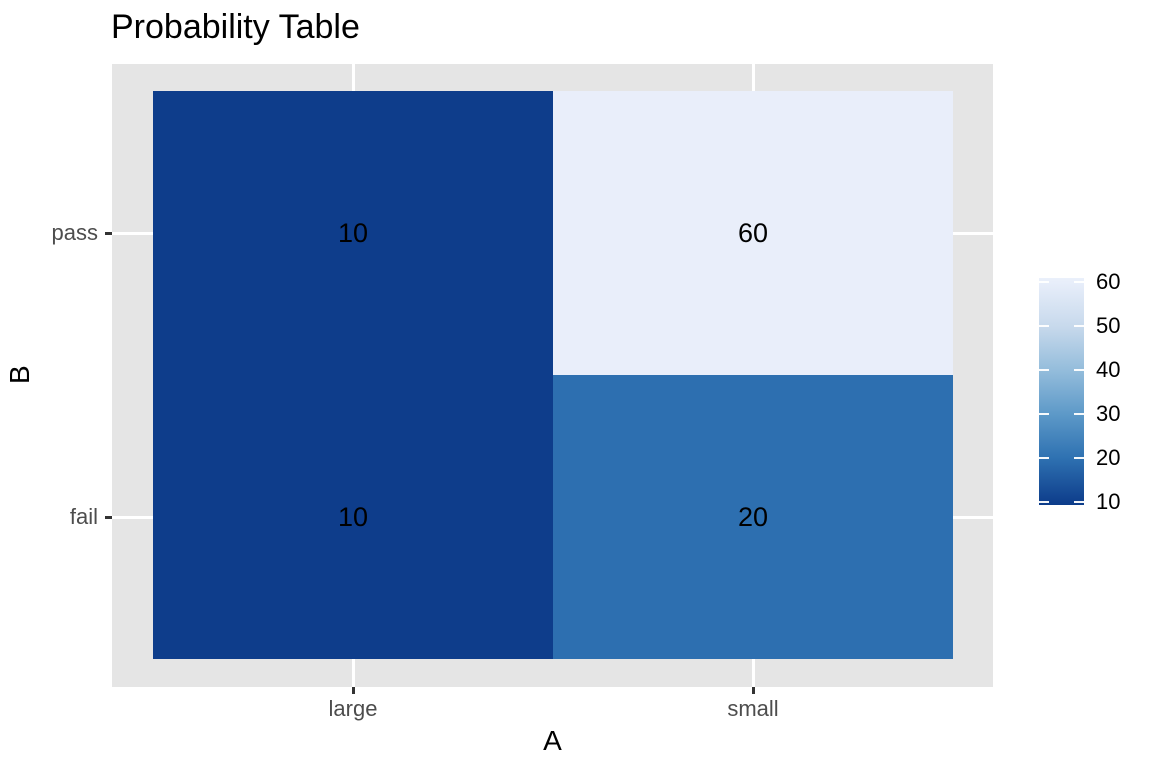 Image resolution: width=1152 pixels, height=768 pixels. Describe the element at coordinates (1044, 282) in the screenshot. I see `colorbar-tick-60-left` at that location.